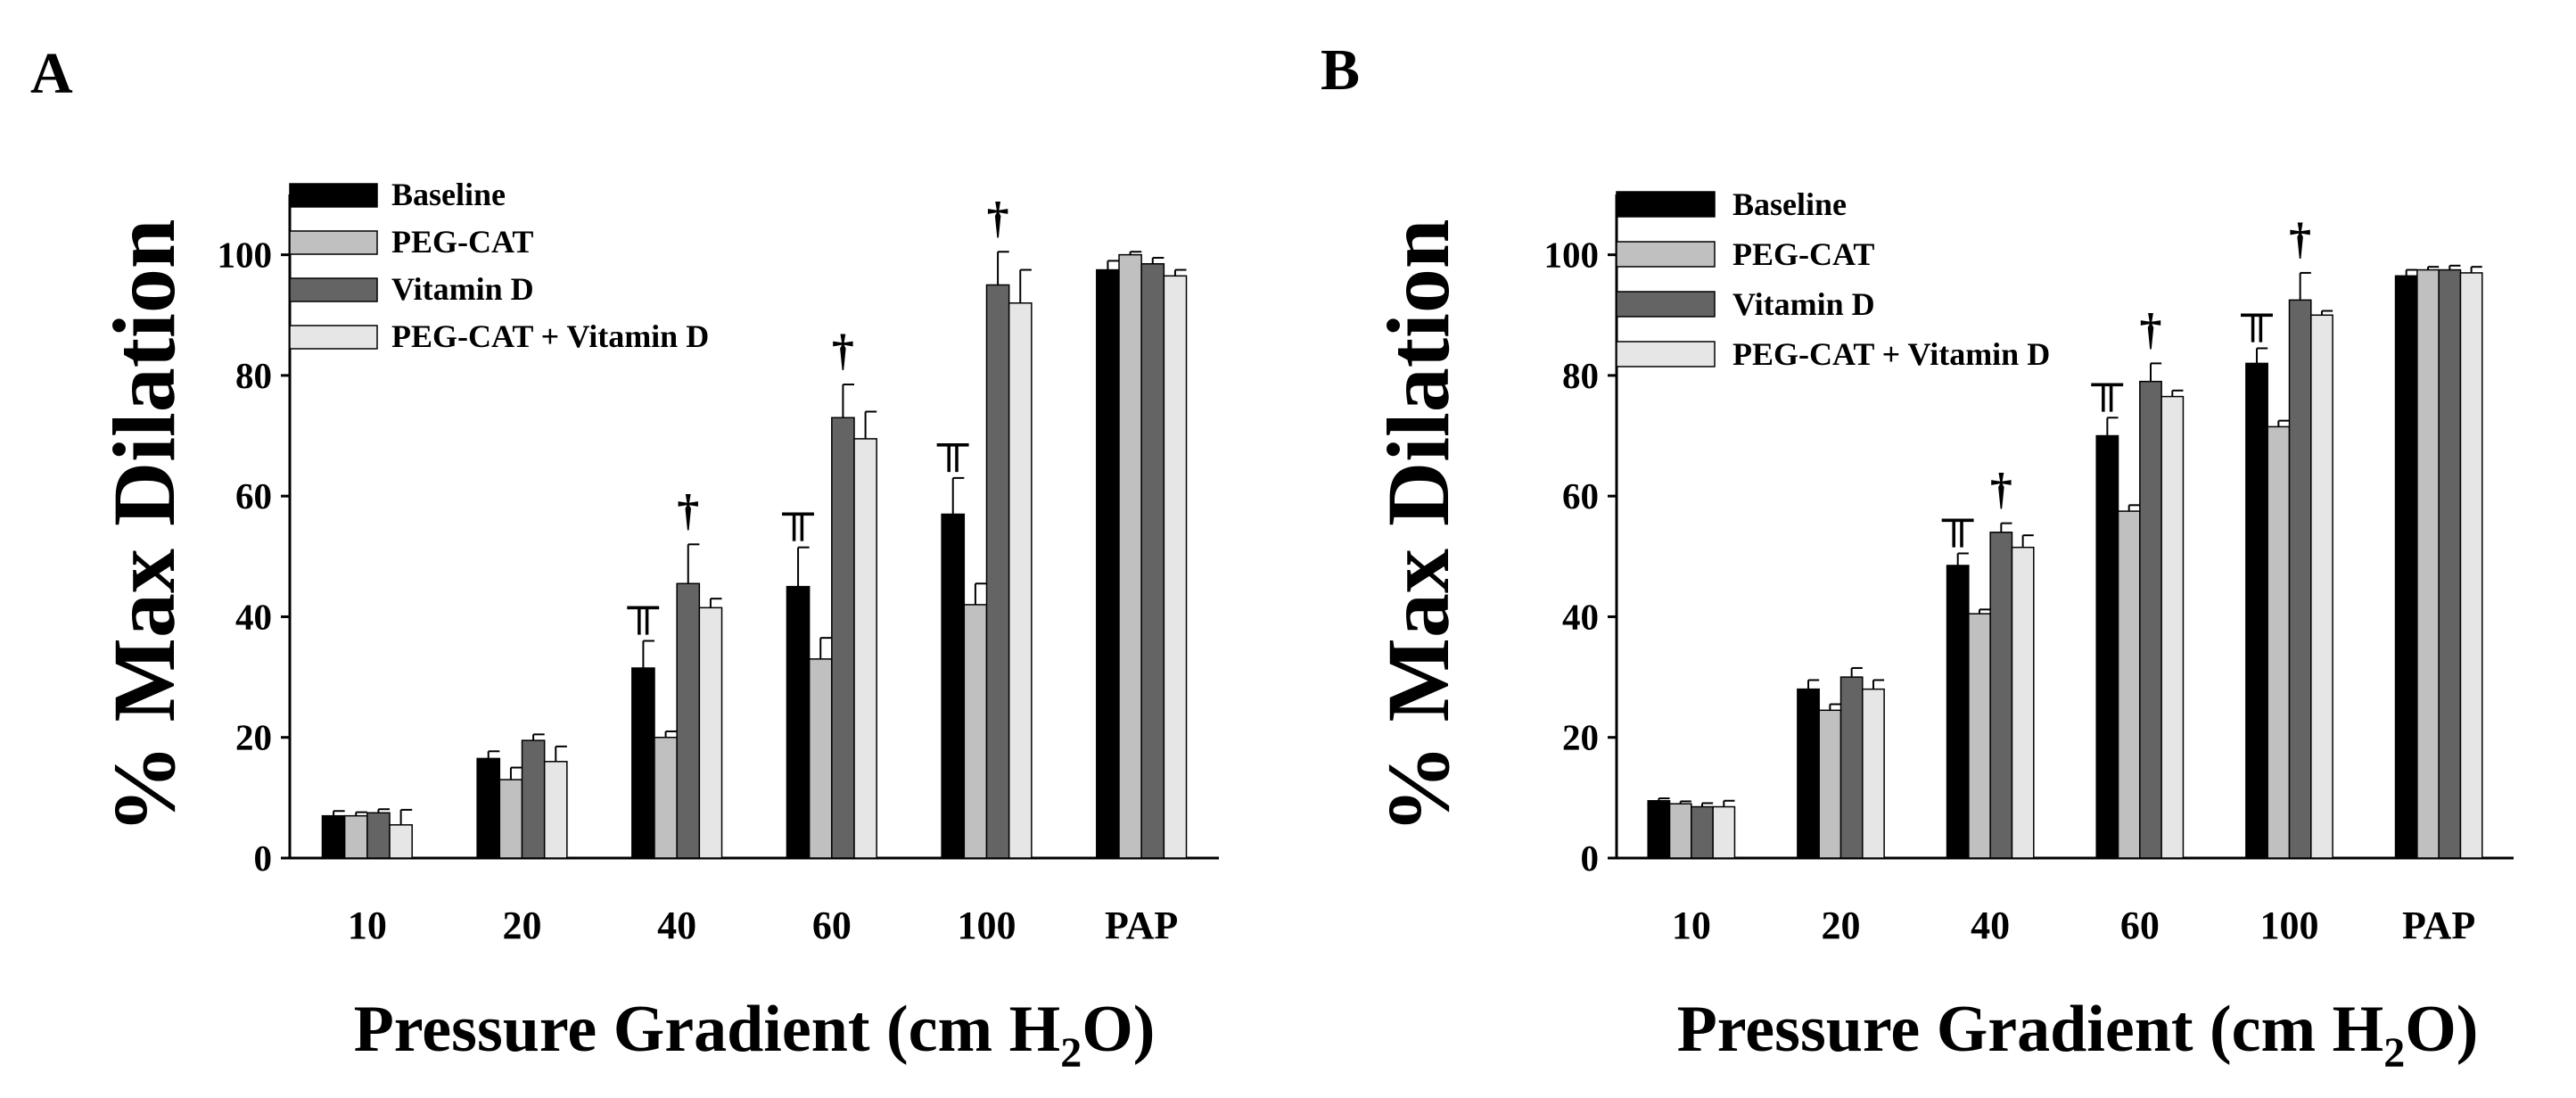  I want to click on legend-label: PEG-CAT + Vitamin D, so click(550, 336).